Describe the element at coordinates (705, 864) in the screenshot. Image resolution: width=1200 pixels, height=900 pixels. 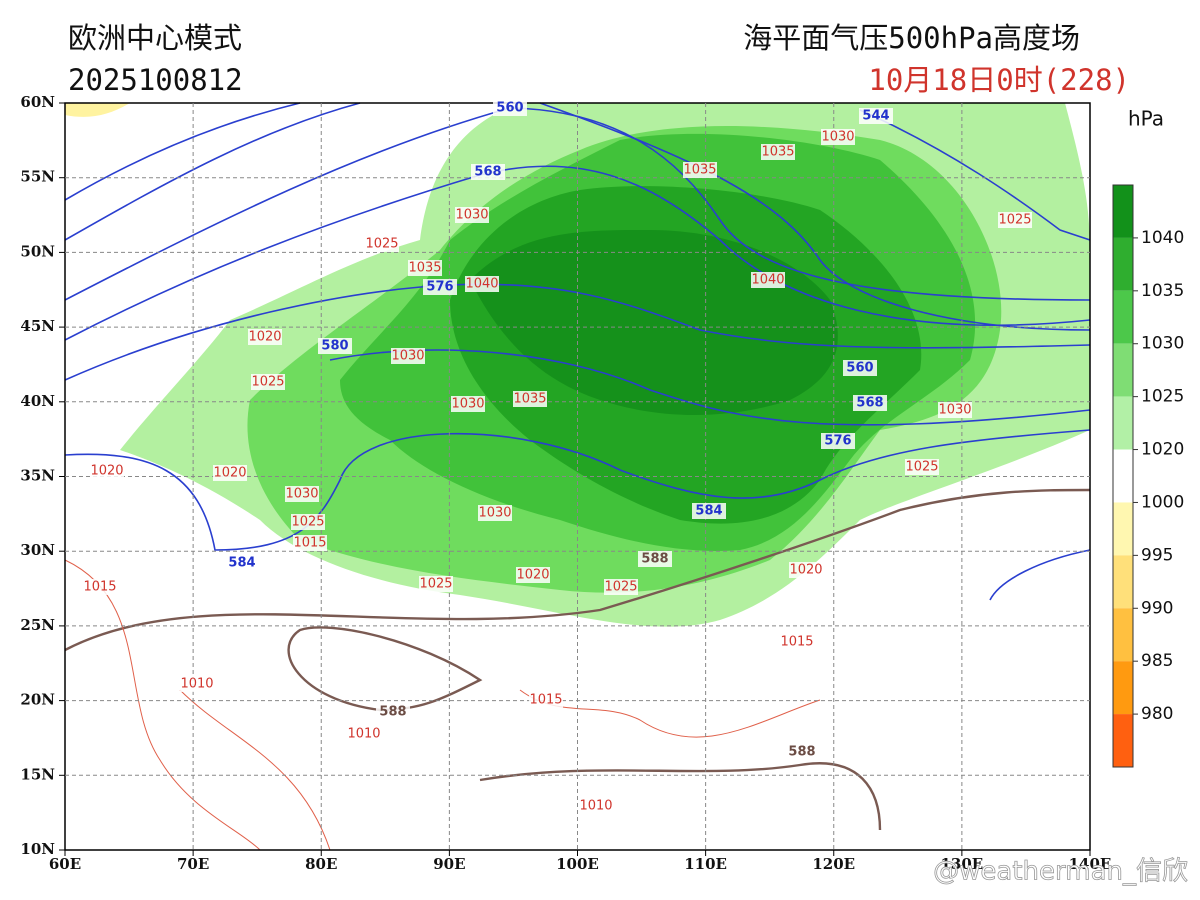
I see `lon-tick-label: 110E` at that location.